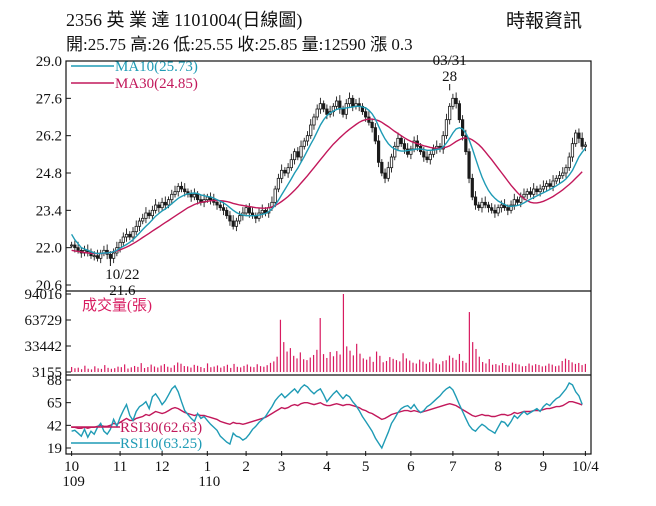 This screenshot has height=506, width=656. Describe the element at coordinates (161, 444) in the screenshot. I see `legend-rsi10: RSI10(63.25)` at that location.